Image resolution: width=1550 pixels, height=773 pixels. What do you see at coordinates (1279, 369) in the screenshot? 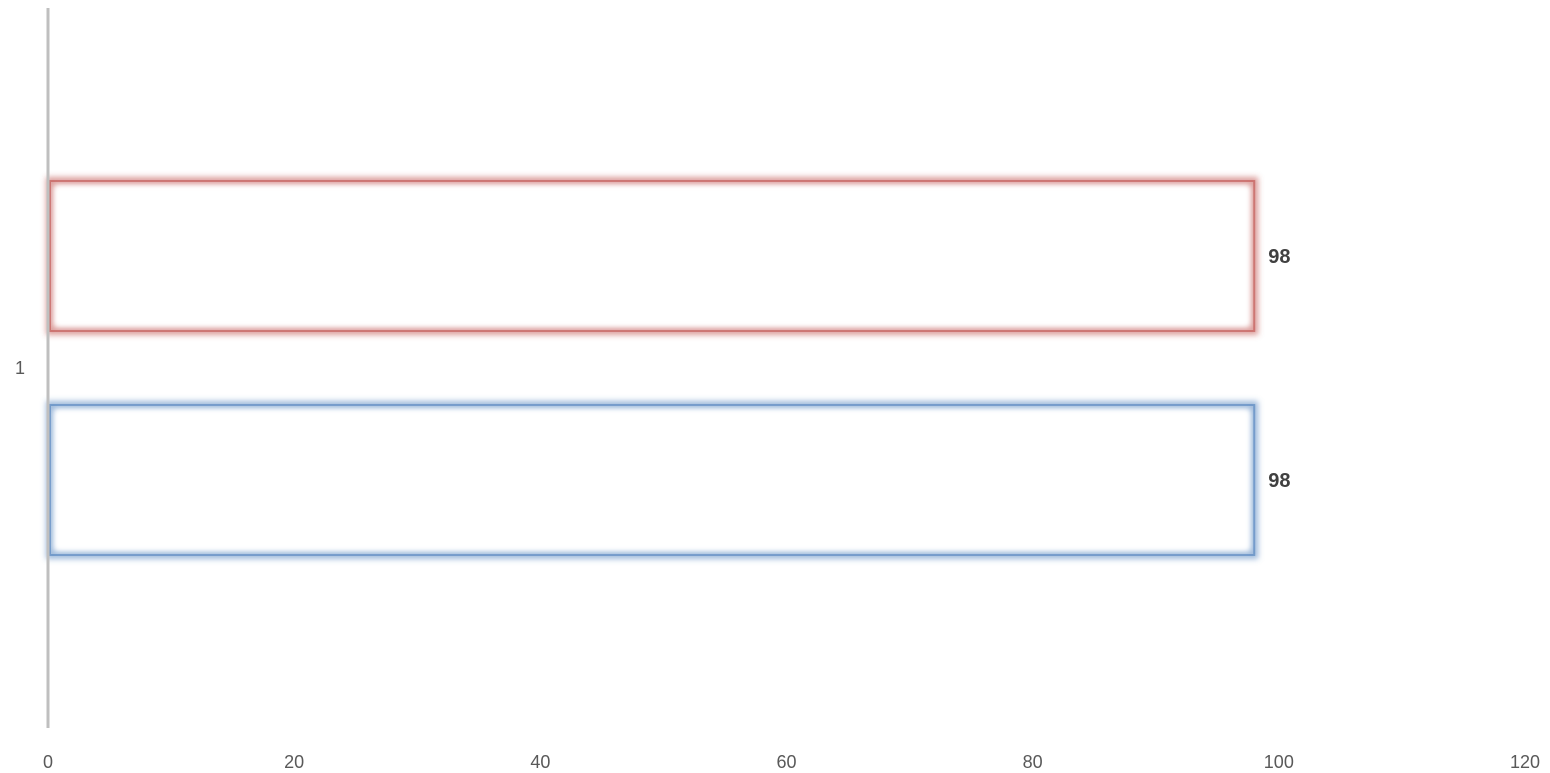
I see `data-labels: 98 98` at bounding box center [1279, 369].